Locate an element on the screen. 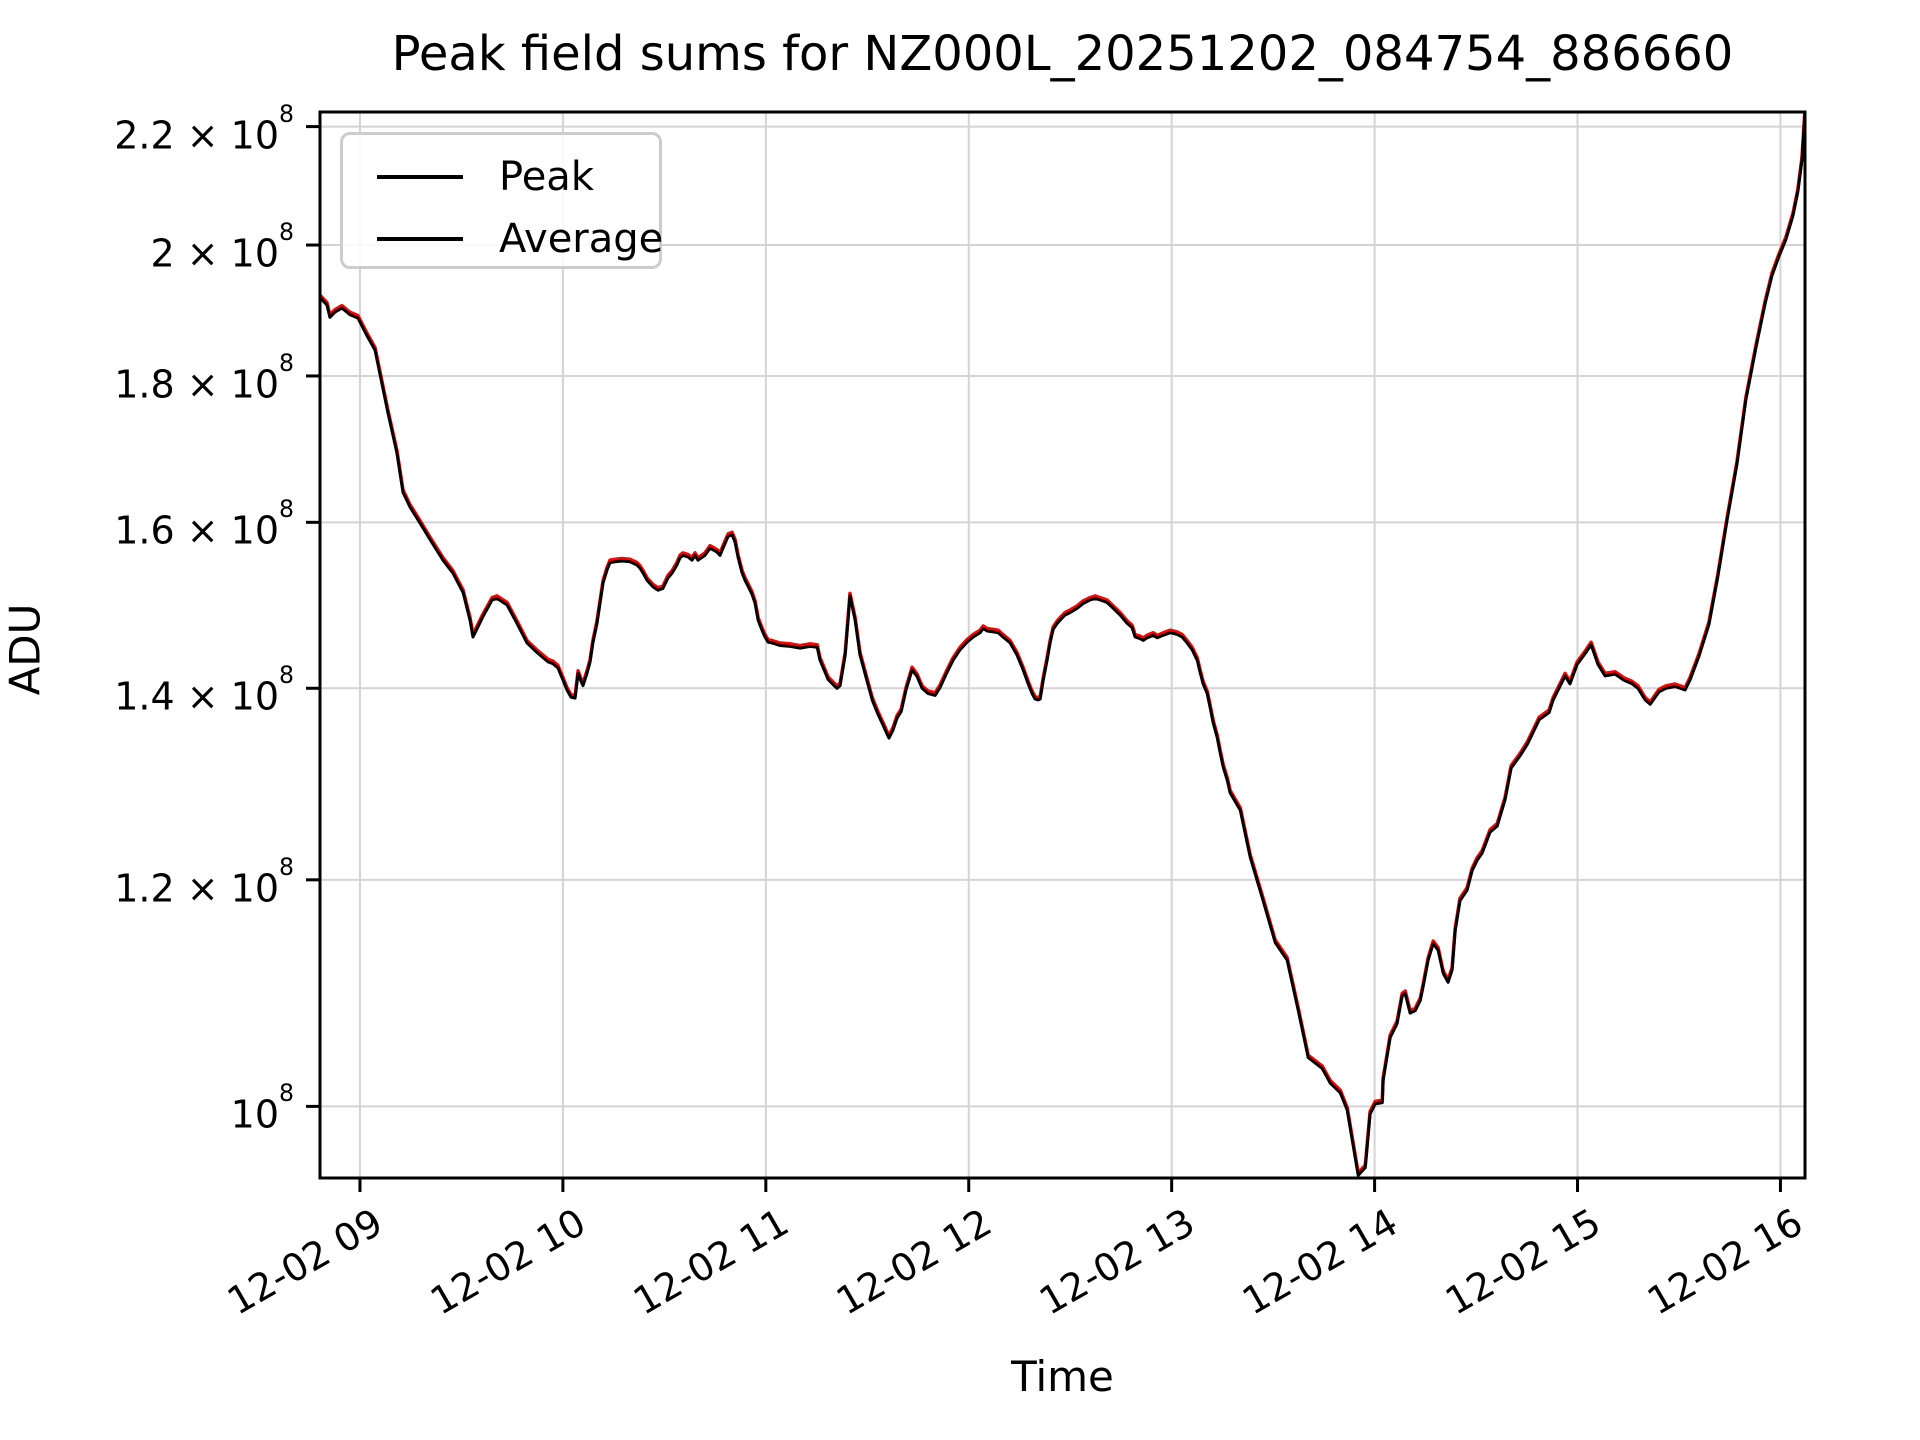  y-tick-label: 108 is located at coordinates (262, 1108).